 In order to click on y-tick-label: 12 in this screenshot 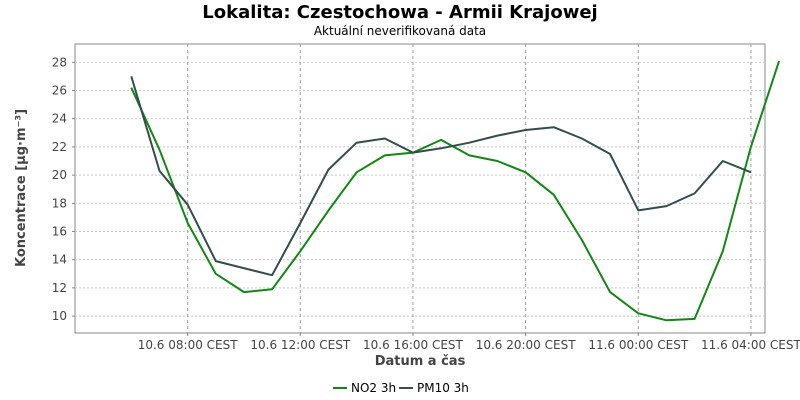, I will do `click(59, 288)`.